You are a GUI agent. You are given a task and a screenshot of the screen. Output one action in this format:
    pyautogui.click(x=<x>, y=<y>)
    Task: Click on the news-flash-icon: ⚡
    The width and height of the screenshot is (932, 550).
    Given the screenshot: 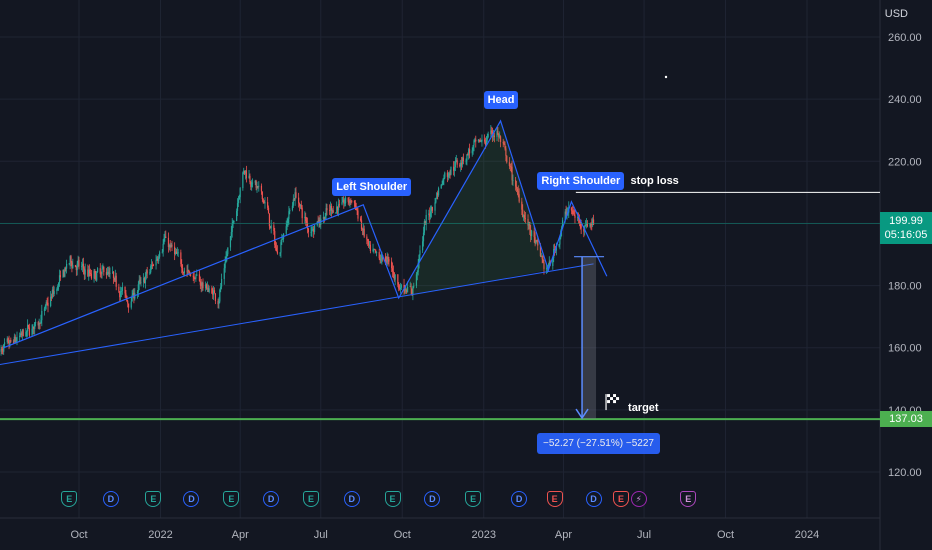 What is the action you would take?
    pyautogui.click(x=638, y=499)
    